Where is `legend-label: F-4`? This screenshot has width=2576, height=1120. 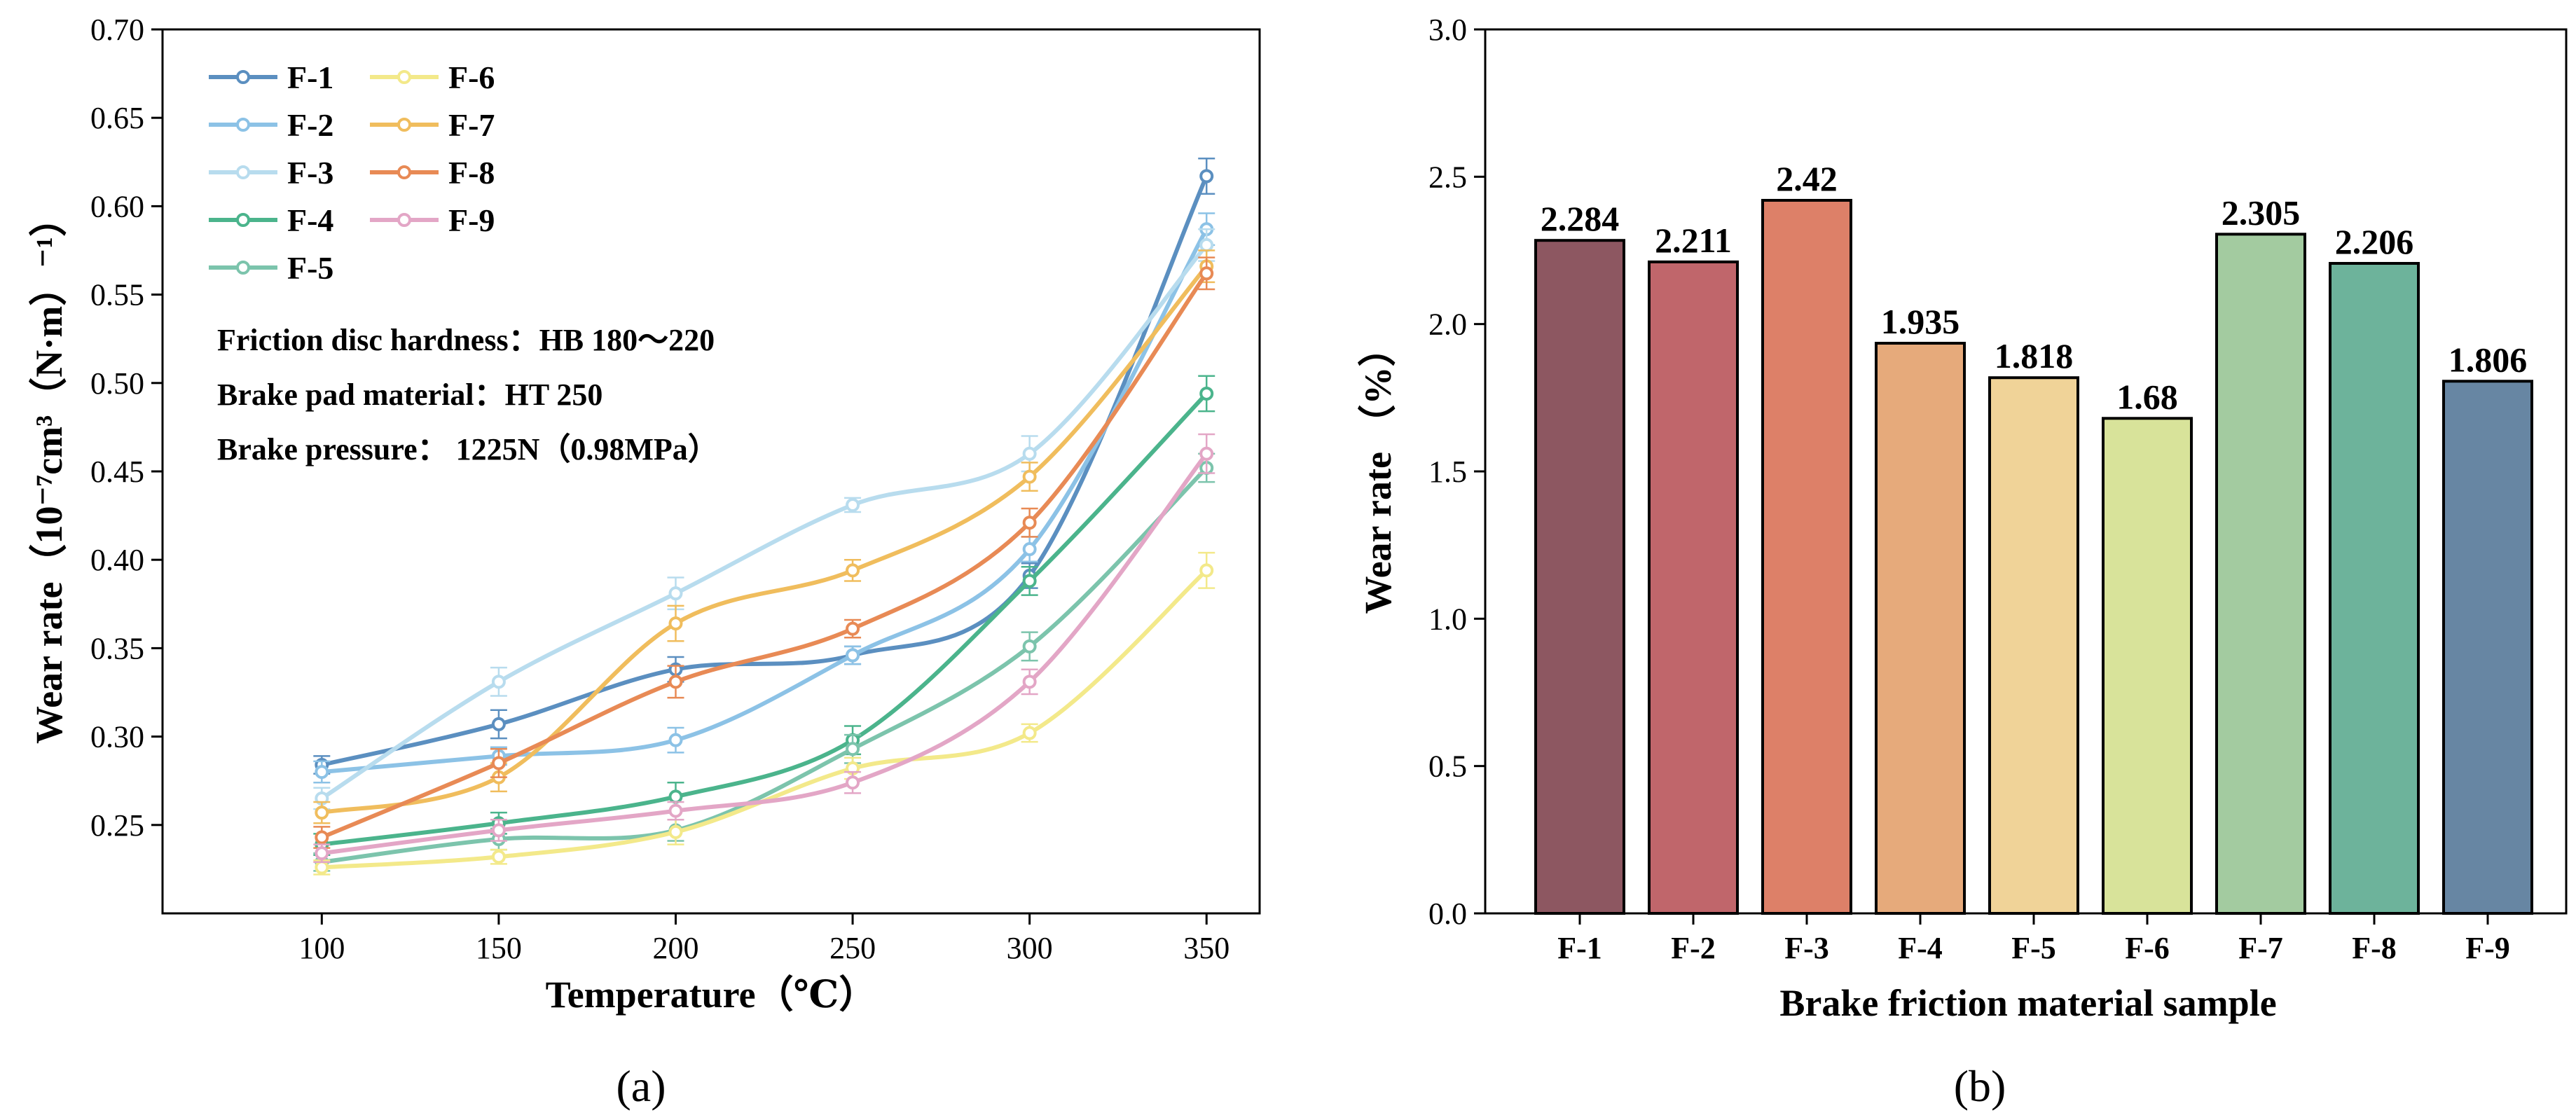
legend-label: F-4 is located at coordinates (310, 220).